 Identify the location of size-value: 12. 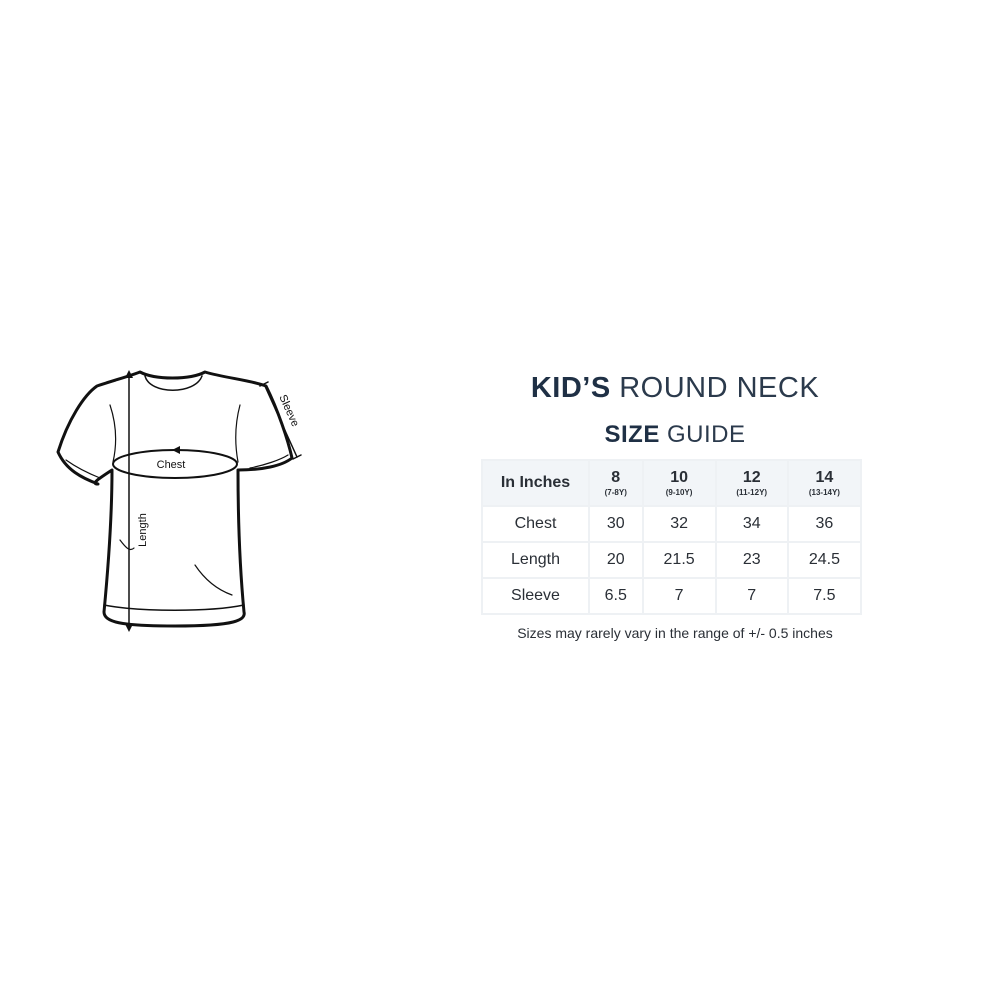
(751, 477).